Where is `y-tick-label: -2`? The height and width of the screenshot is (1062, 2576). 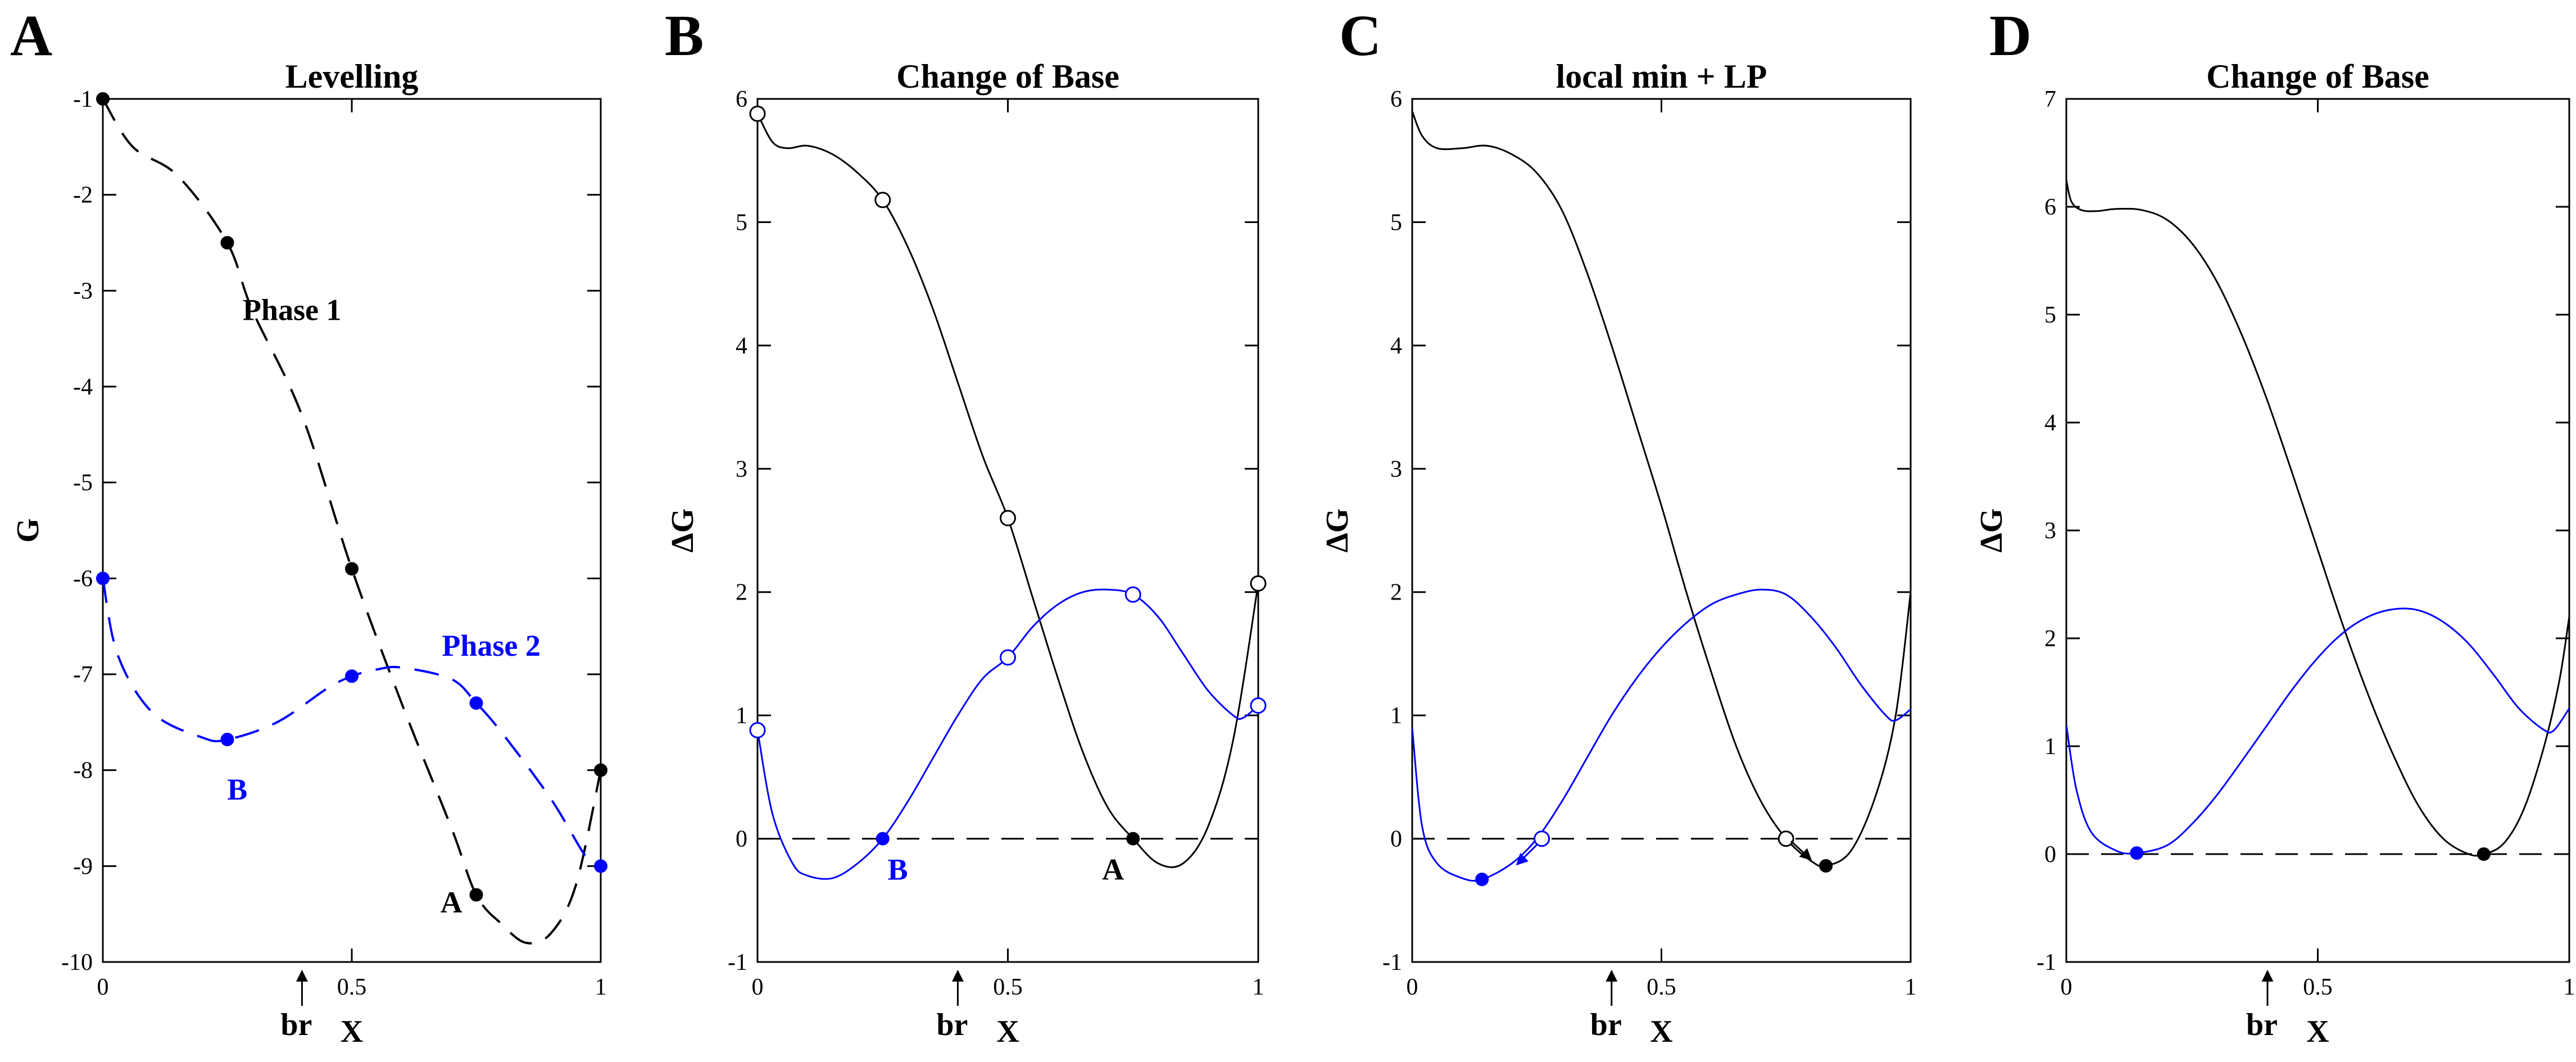 y-tick-label: -2 is located at coordinates (83, 195).